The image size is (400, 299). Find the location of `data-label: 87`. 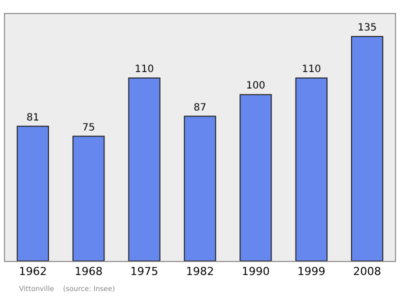

data-label: 87 is located at coordinates (200, 108).